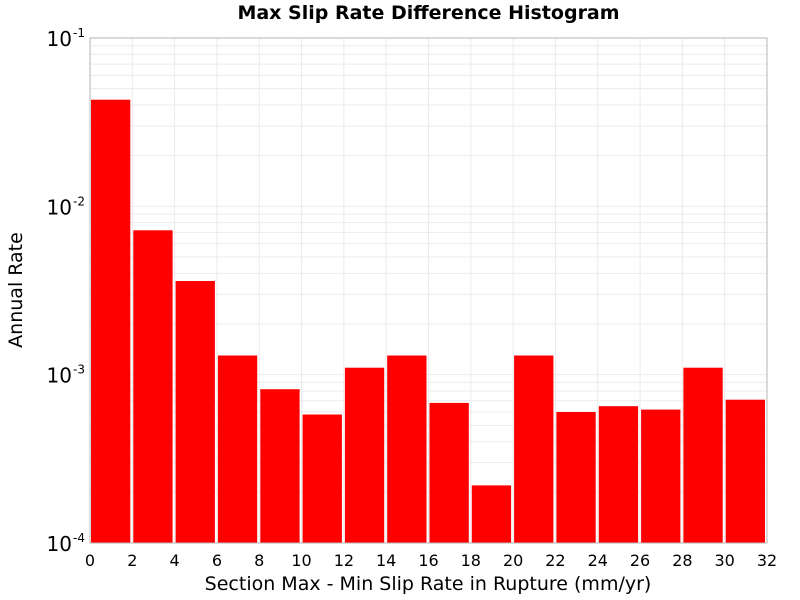 This screenshot has height=600, width=800. What do you see at coordinates (132, 560) in the screenshot?
I see `x-tick-label: 2` at bounding box center [132, 560].